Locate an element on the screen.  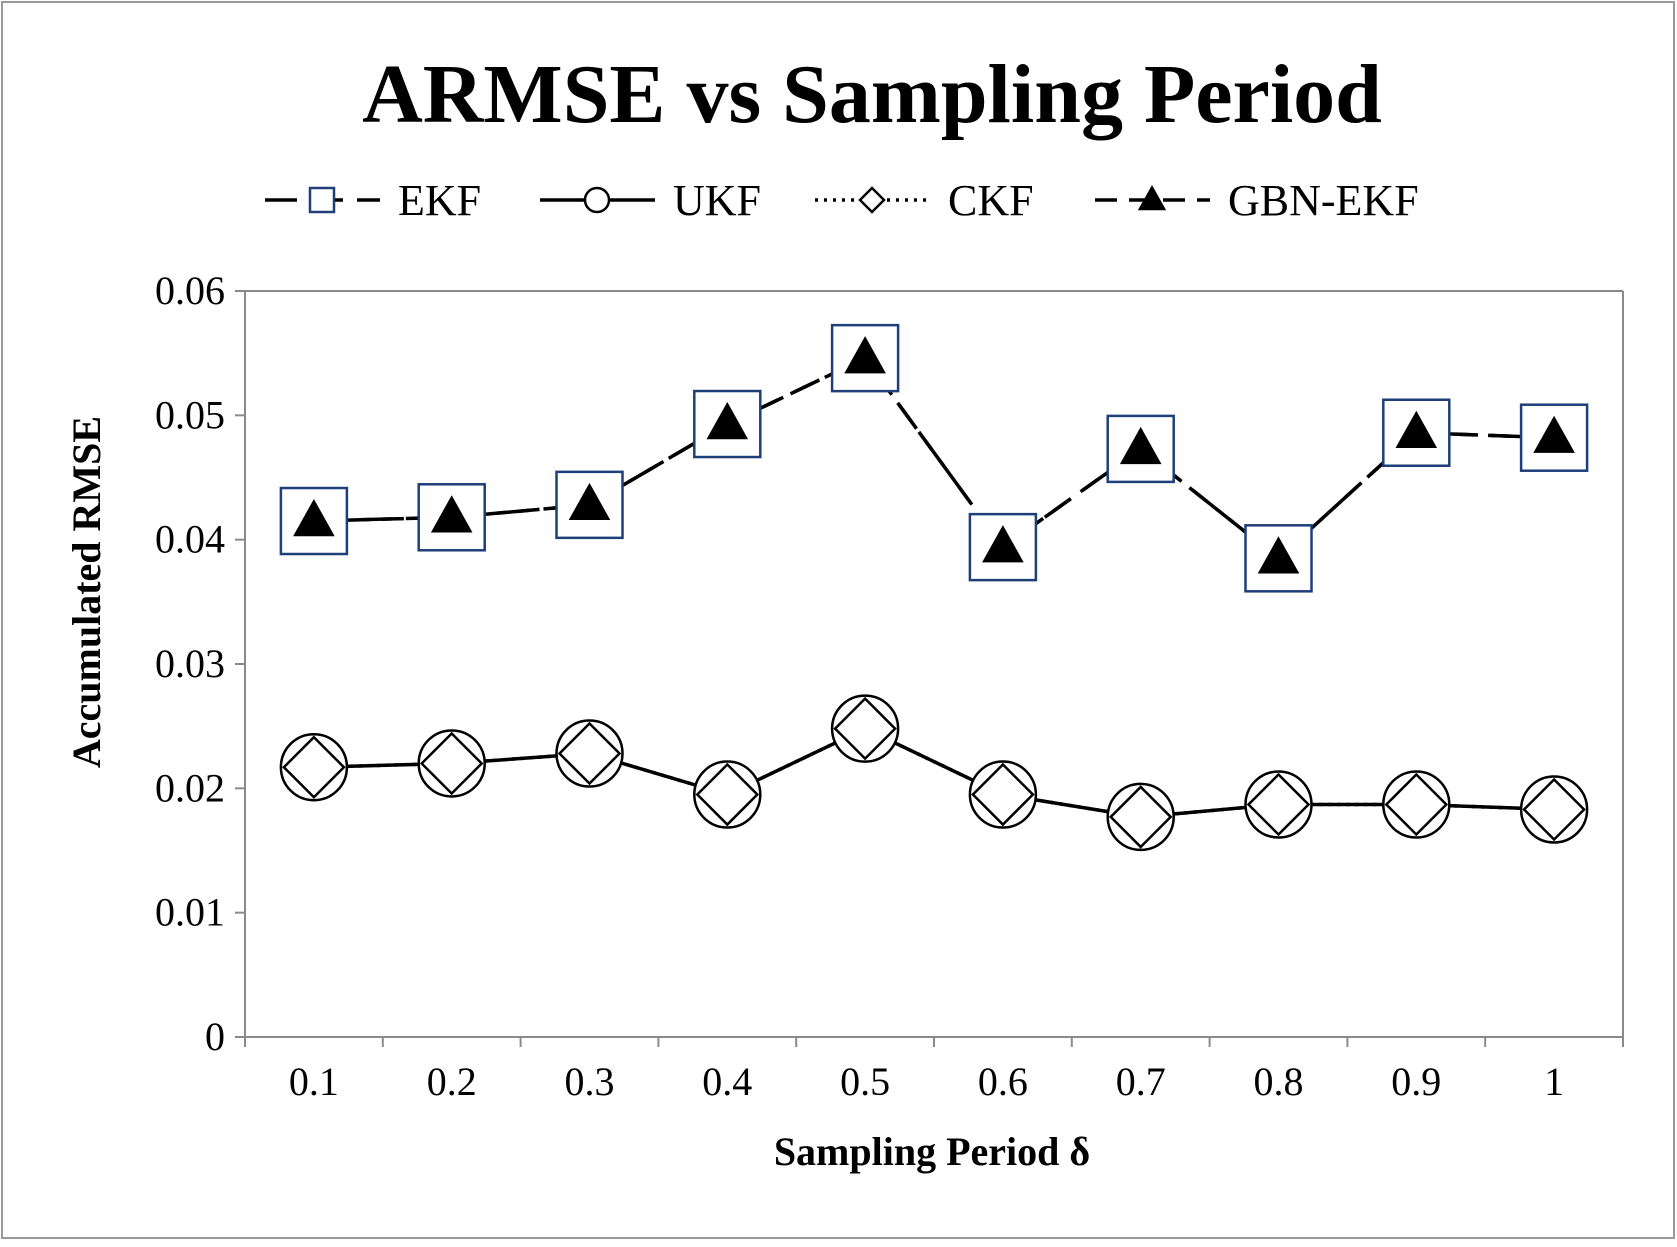
x-tick-label: 0.2 is located at coordinates (452, 1081).